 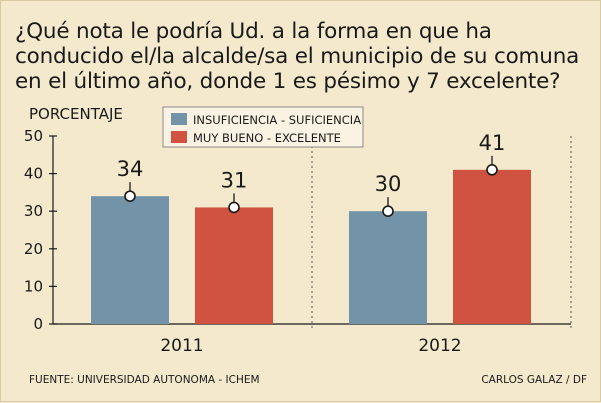 What do you see at coordinates (144, 380) in the screenshot?
I see `source-note: FUENTE: UNIVERSIDAD AUTONOMA - ICHEM` at bounding box center [144, 380].